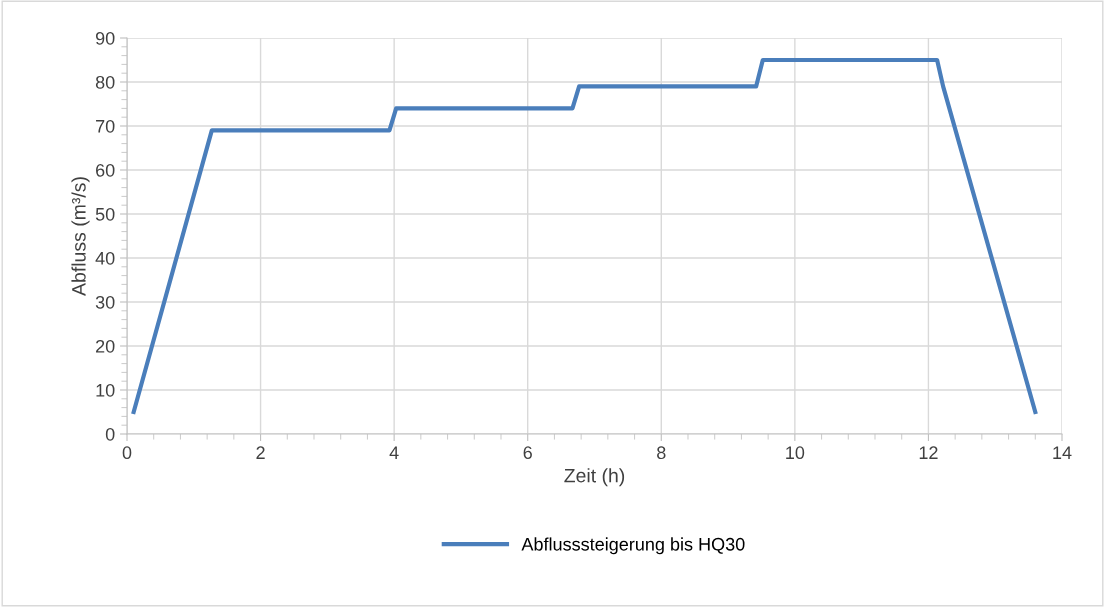 The width and height of the screenshot is (1105, 607). What do you see at coordinates (105, 390) in the screenshot?
I see `y-tick-label: 10` at bounding box center [105, 390].